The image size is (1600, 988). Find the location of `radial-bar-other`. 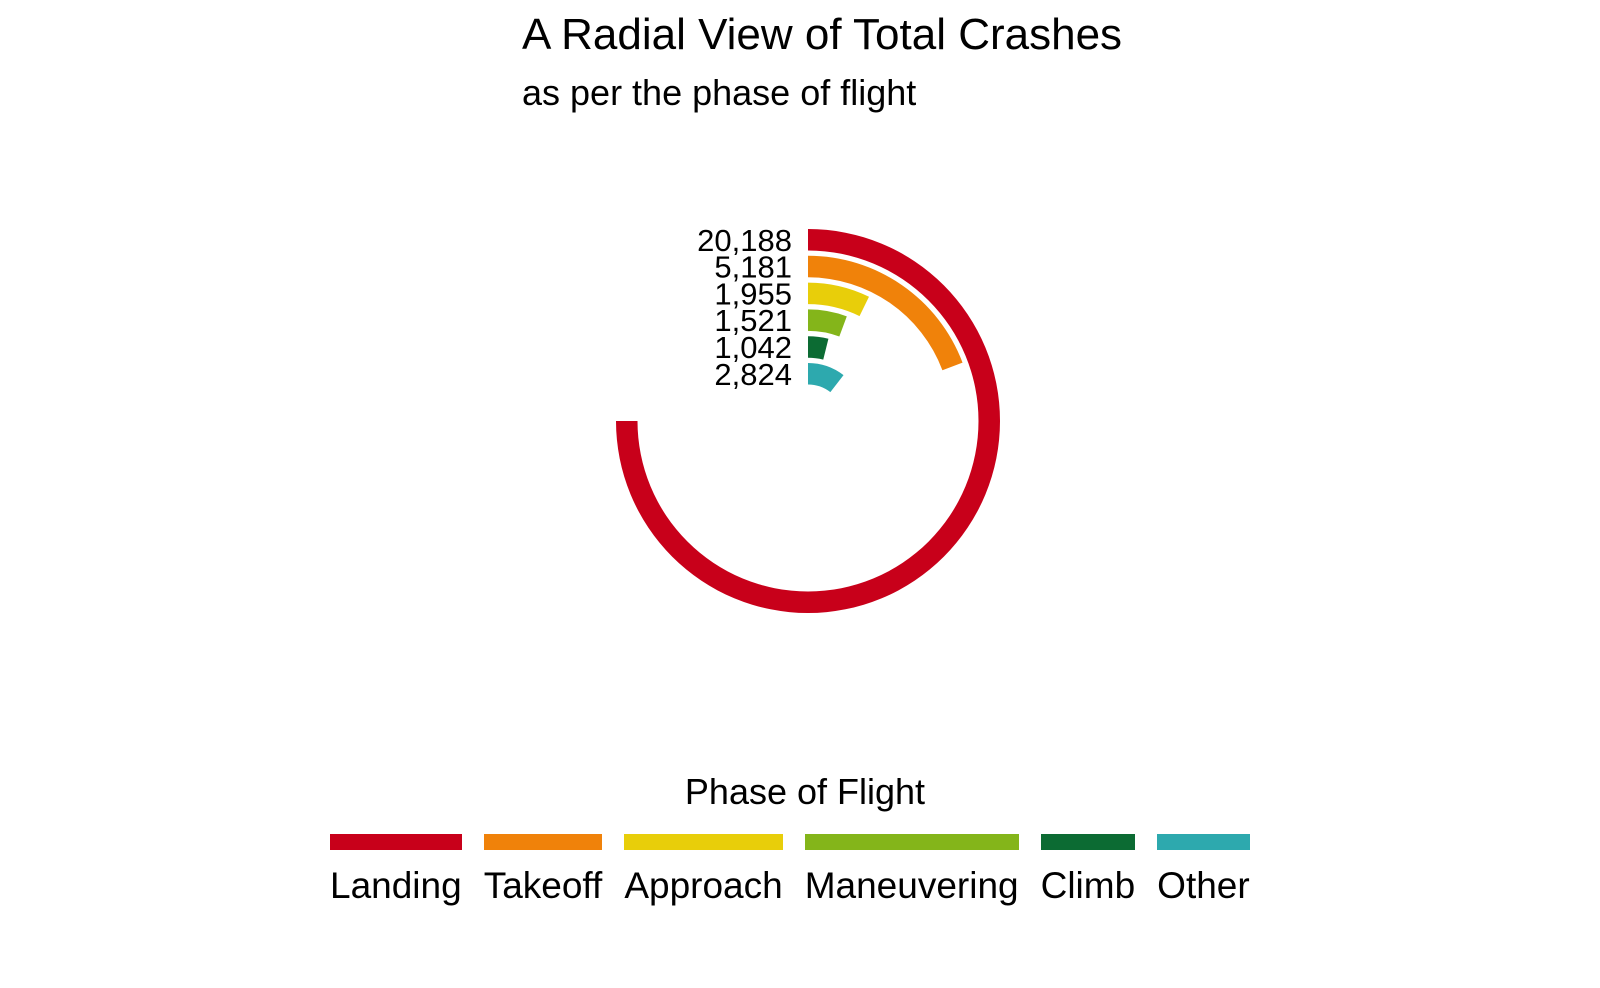

radial-bar-other is located at coordinates (826, 378).